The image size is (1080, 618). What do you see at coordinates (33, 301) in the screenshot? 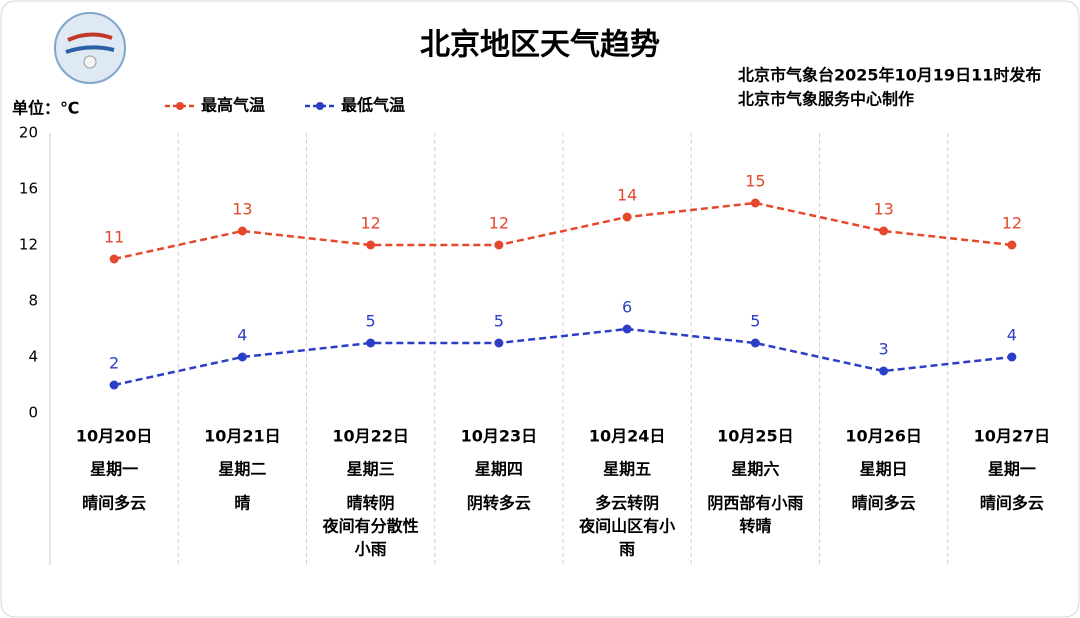
I see `y-tick-label: 8` at bounding box center [33, 301].